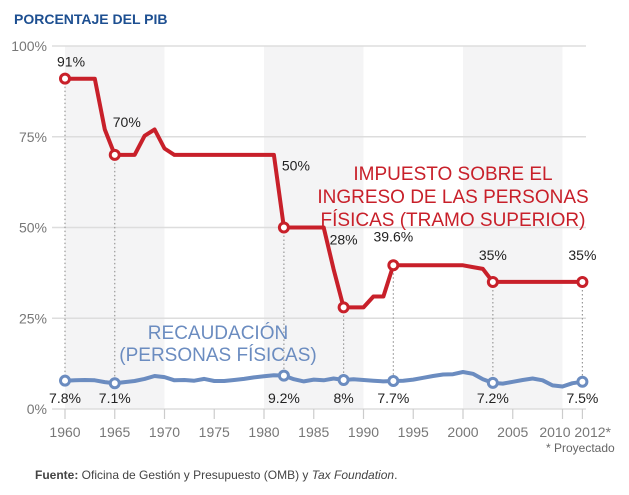  I want to click on x-tick-label: 1985, so click(313, 432).